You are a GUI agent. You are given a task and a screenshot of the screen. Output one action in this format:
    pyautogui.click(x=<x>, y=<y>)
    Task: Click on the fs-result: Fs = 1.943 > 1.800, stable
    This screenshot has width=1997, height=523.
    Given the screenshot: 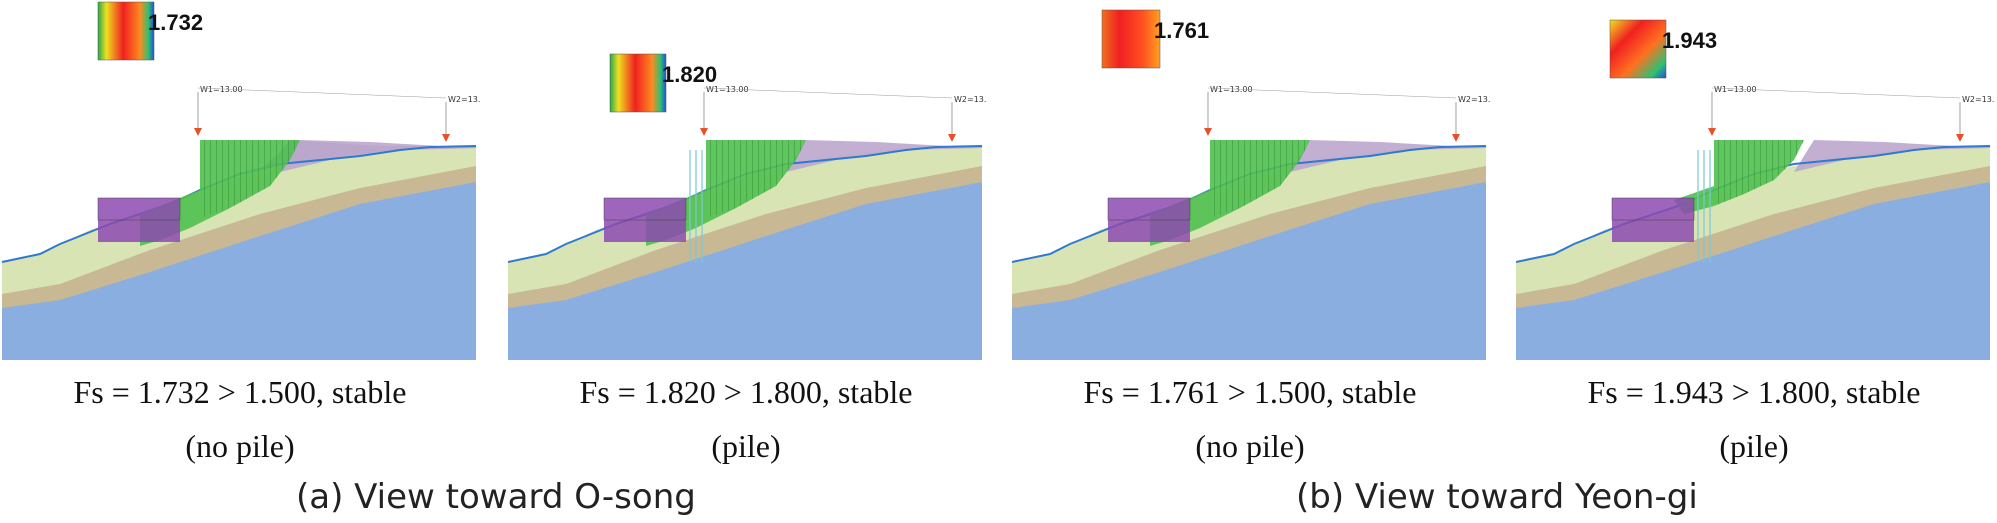 What is the action you would take?
    pyautogui.click(x=1754, y=392)
    